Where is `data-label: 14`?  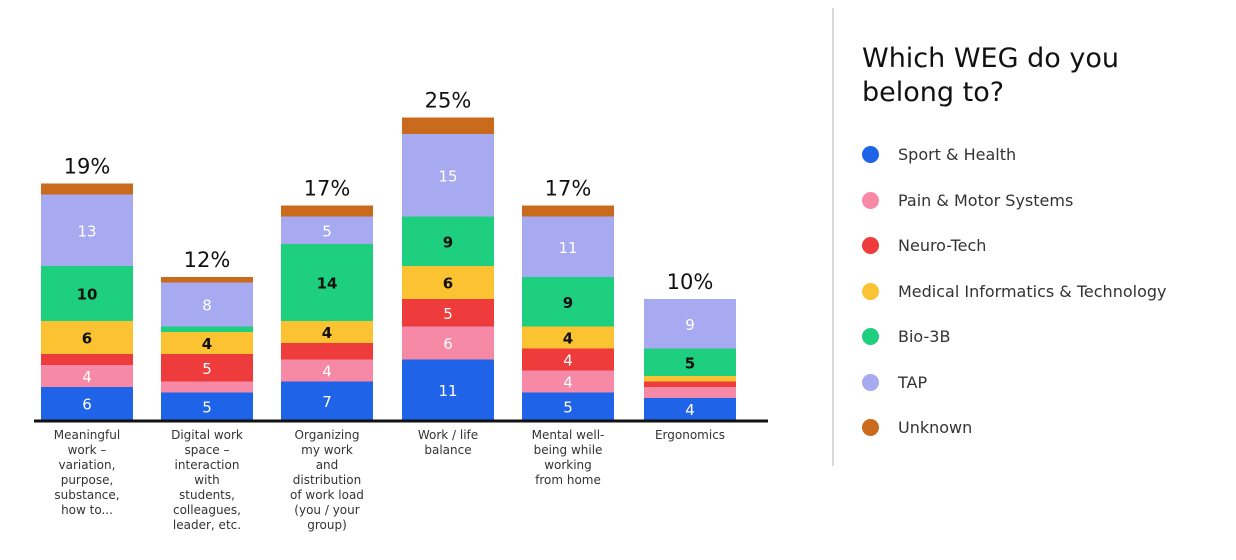
data-label: 14 is located at coordinates (327, 284).